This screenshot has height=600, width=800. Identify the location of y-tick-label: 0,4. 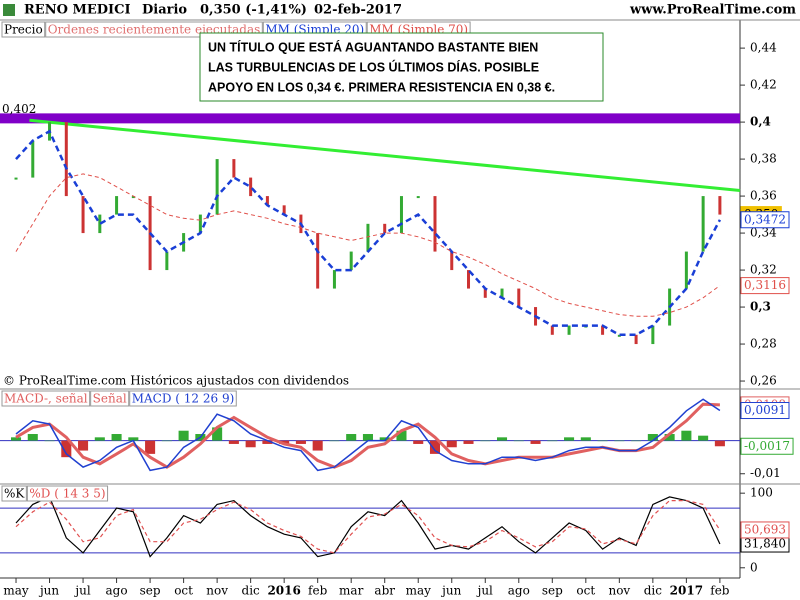
(760, 122).